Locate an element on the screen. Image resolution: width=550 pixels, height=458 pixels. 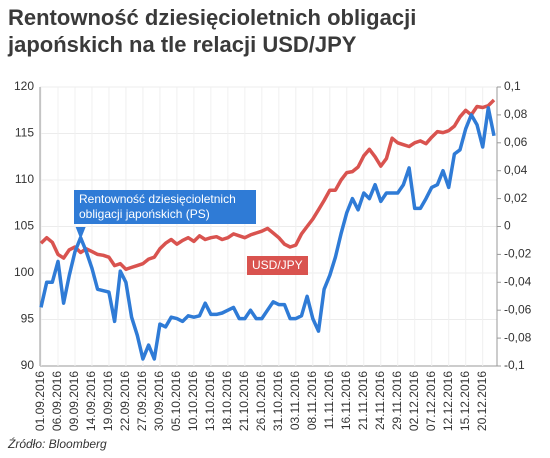
x-tick-label: 08.11.2016 is located at coordinates (312, 400).